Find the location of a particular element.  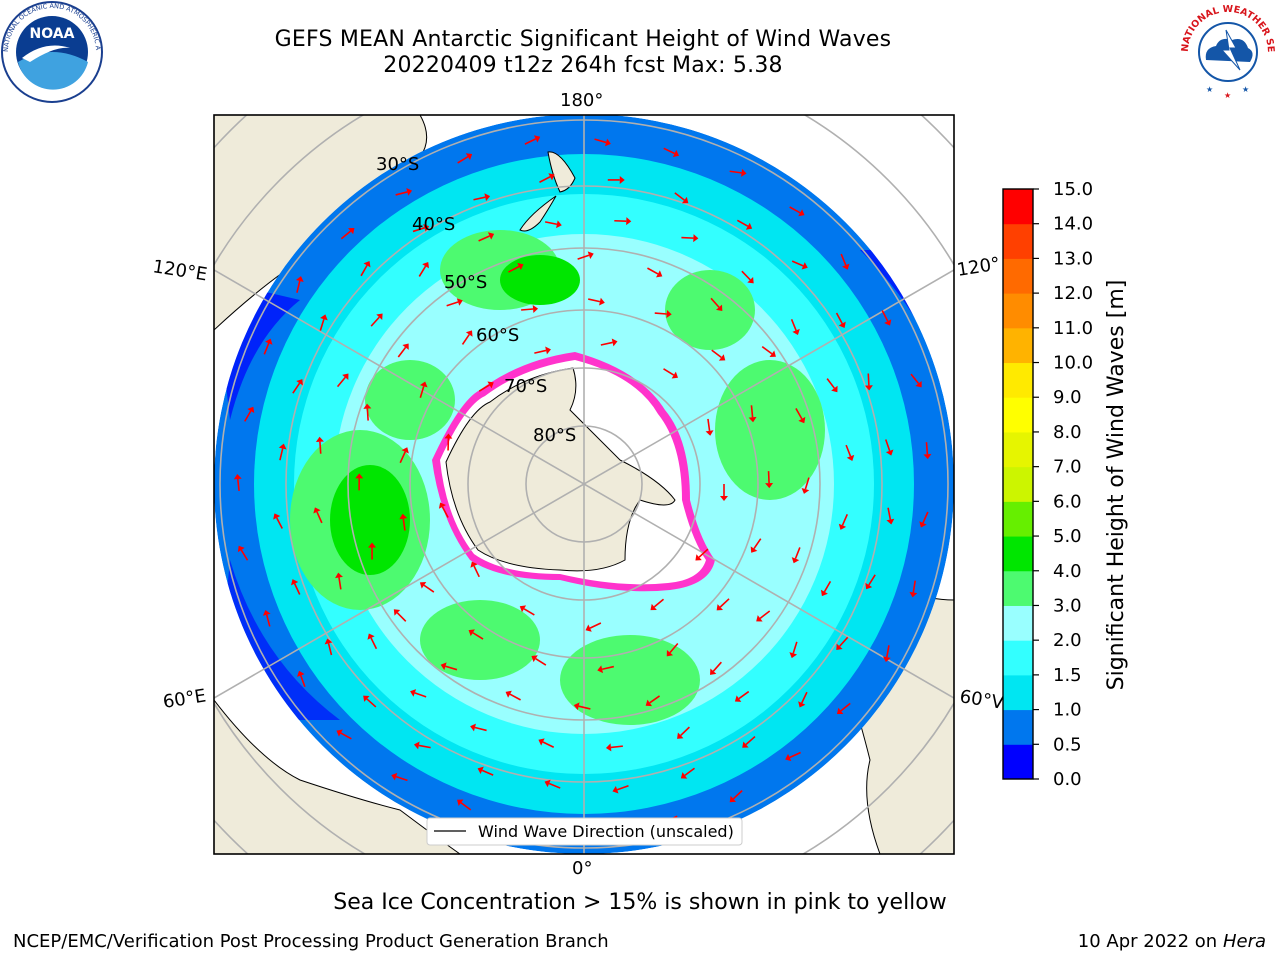

footer-date-text: 10 Apr 2022 on is located at coordinates (1150, 941).